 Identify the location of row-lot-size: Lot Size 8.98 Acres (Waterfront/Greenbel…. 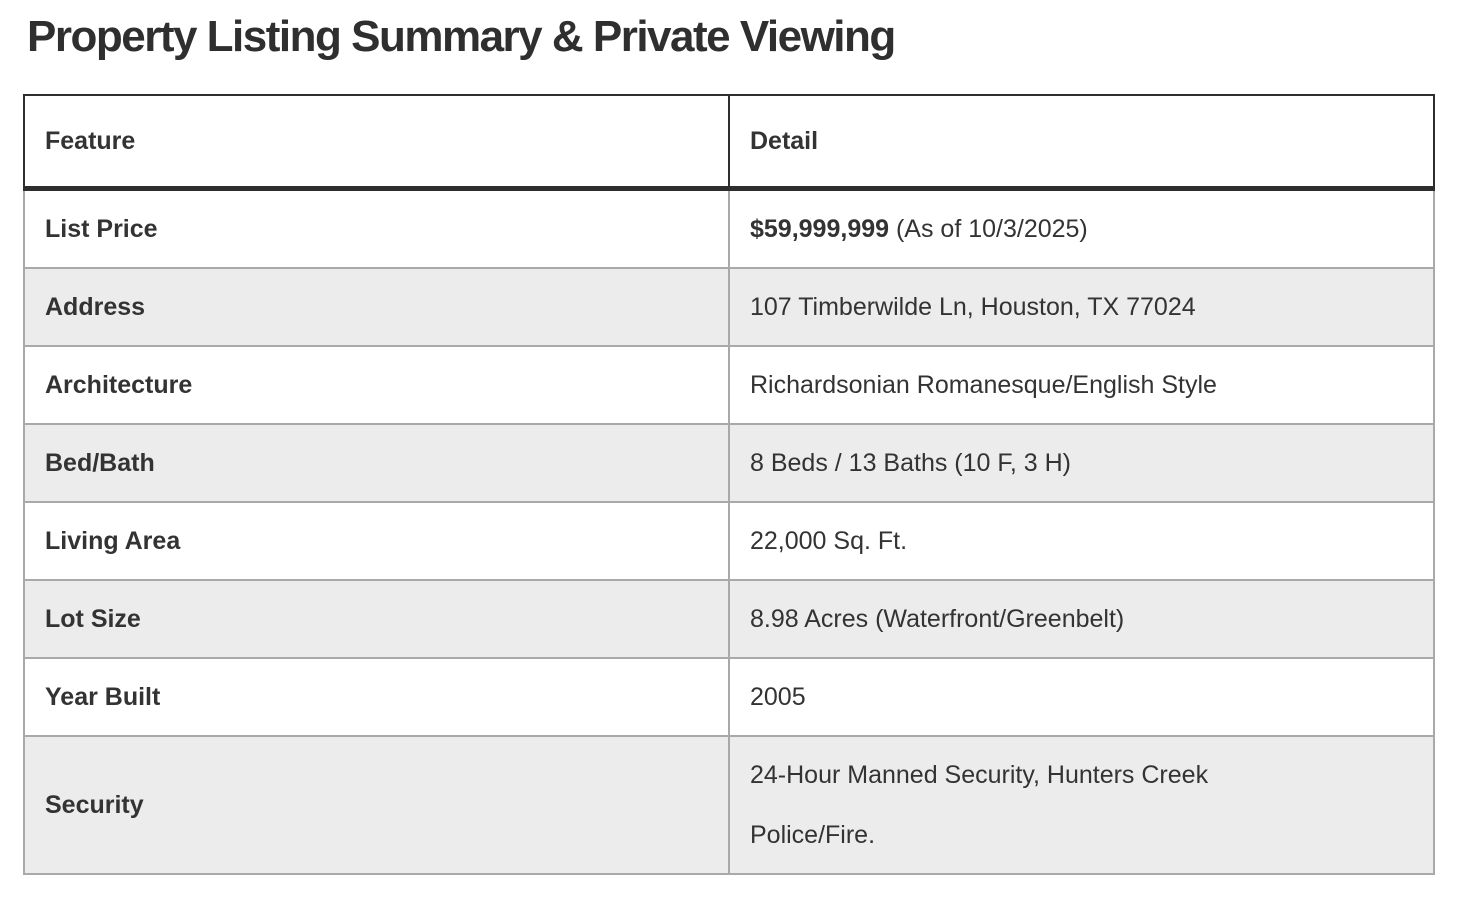
(729, 619).